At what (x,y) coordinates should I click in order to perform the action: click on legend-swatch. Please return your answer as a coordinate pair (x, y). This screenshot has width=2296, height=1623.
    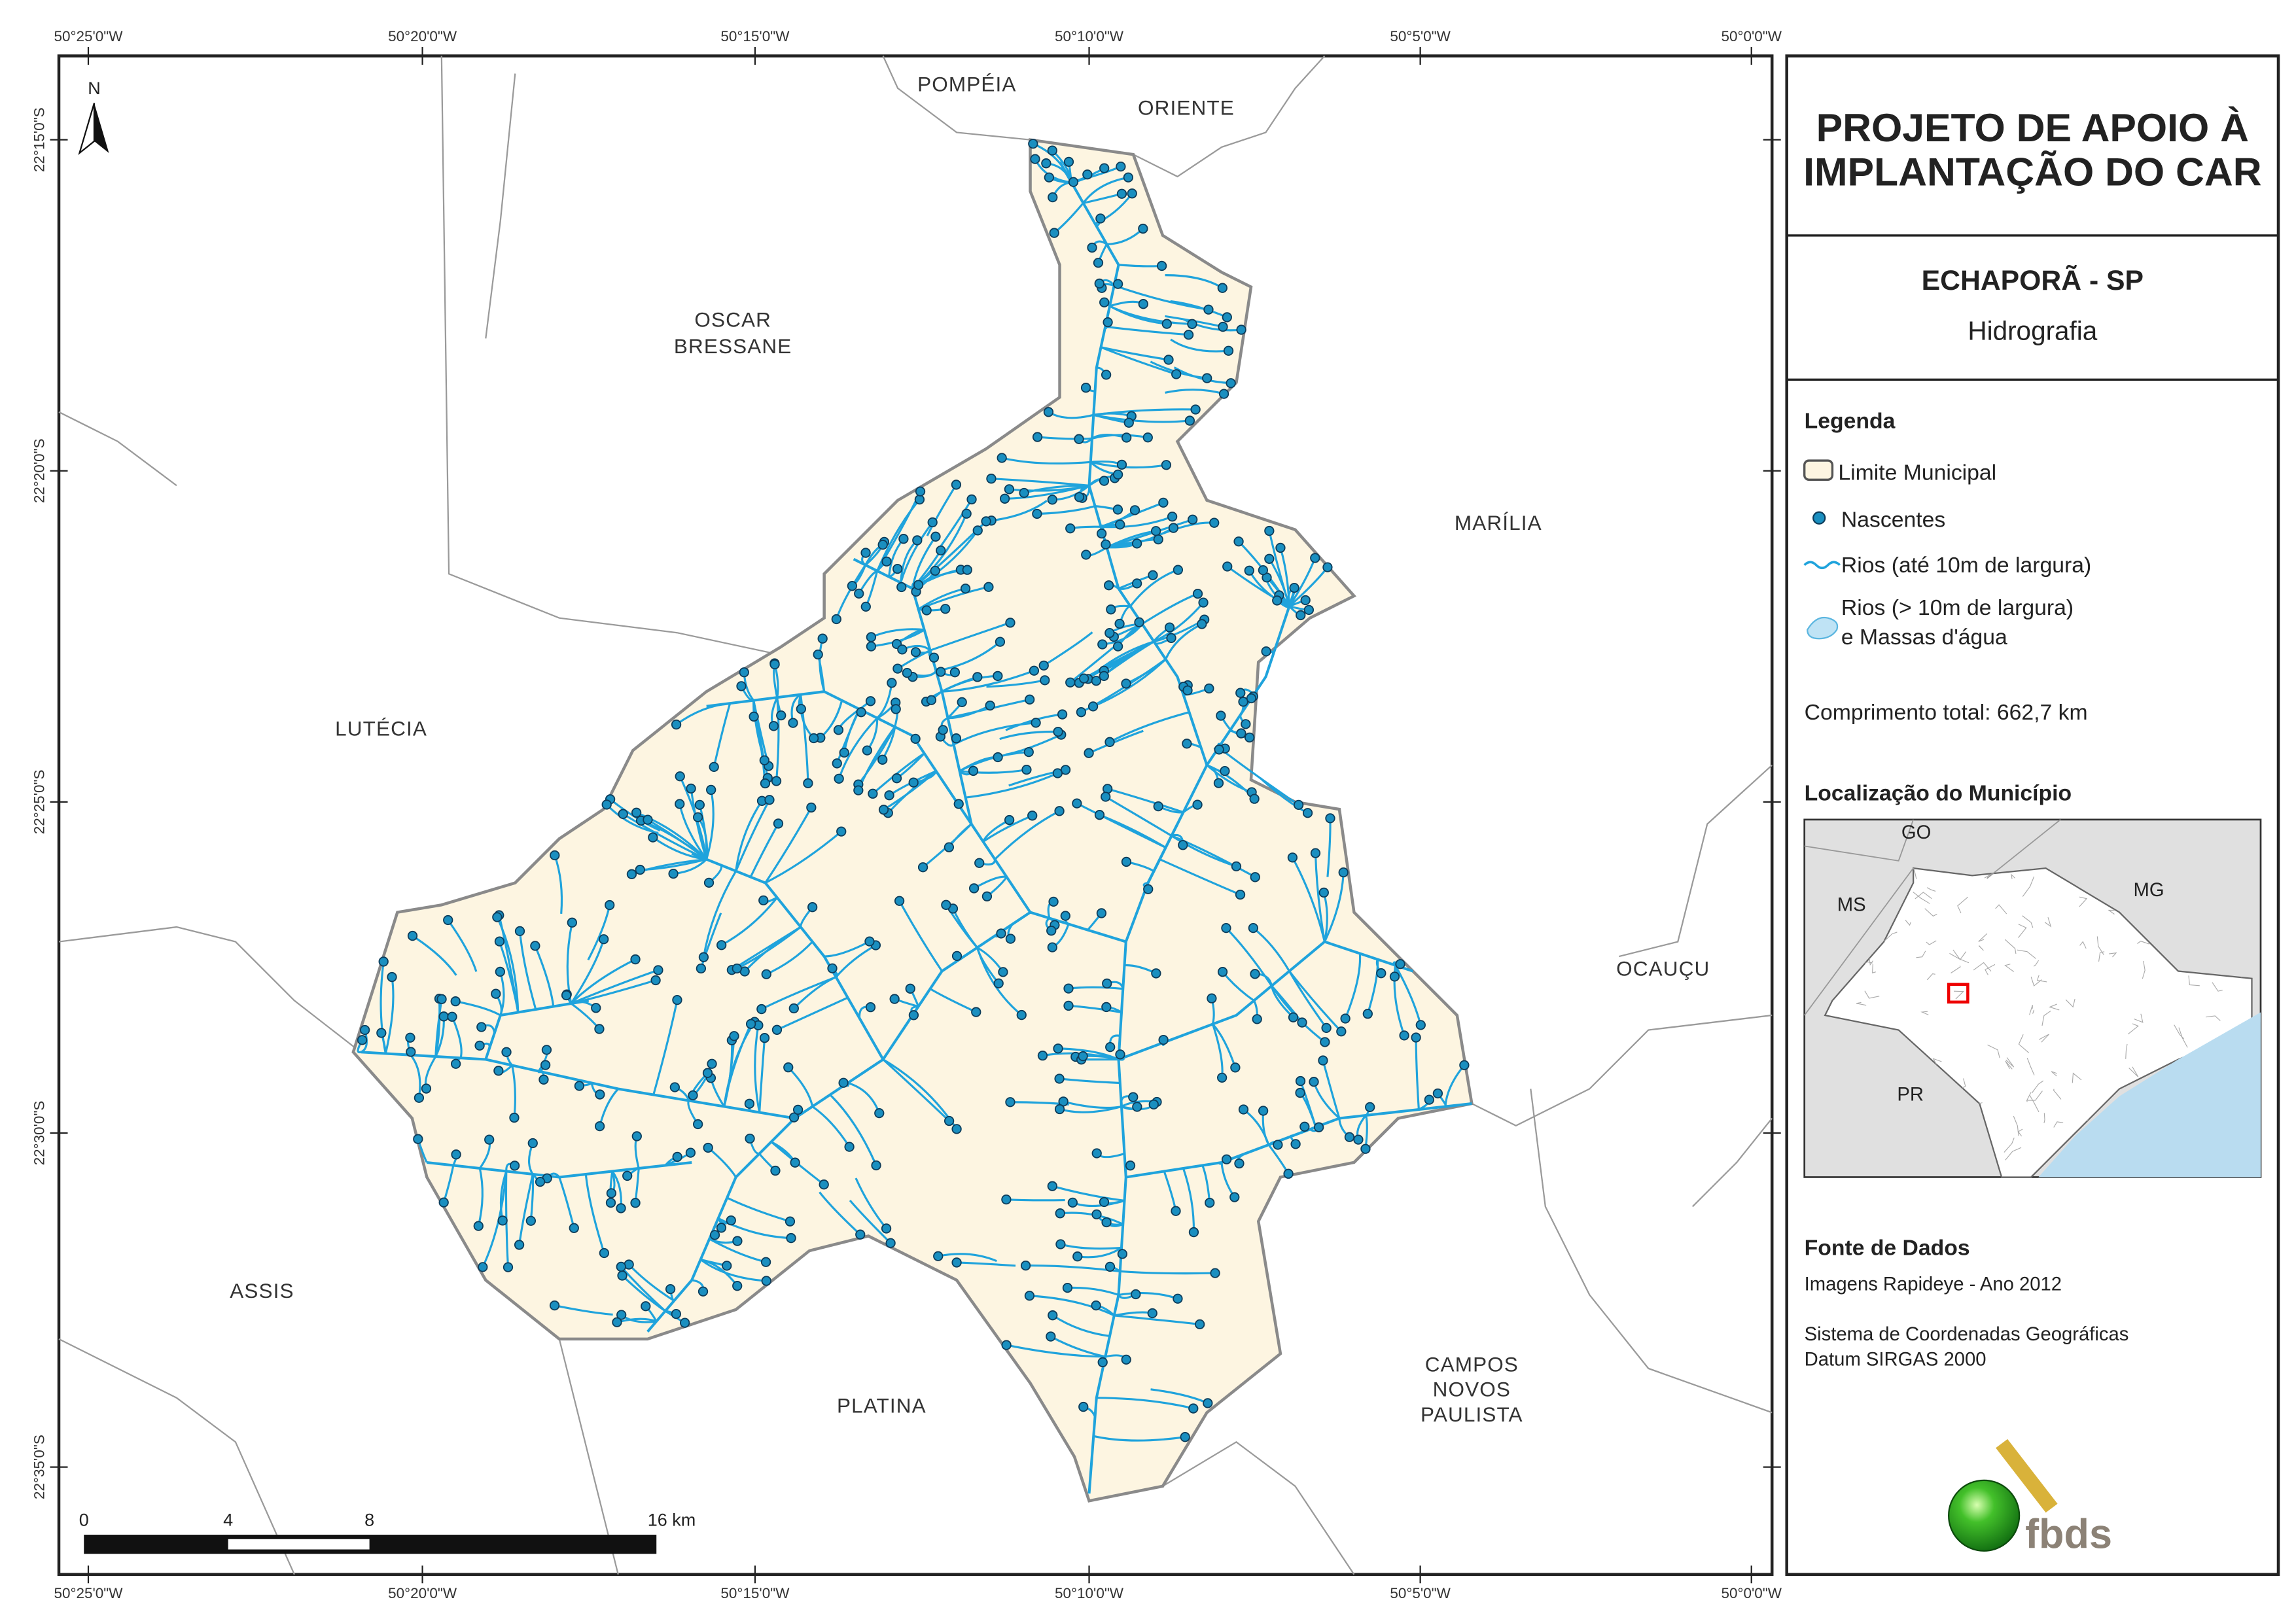
    Looking at the image, I should click on (1819, 518).